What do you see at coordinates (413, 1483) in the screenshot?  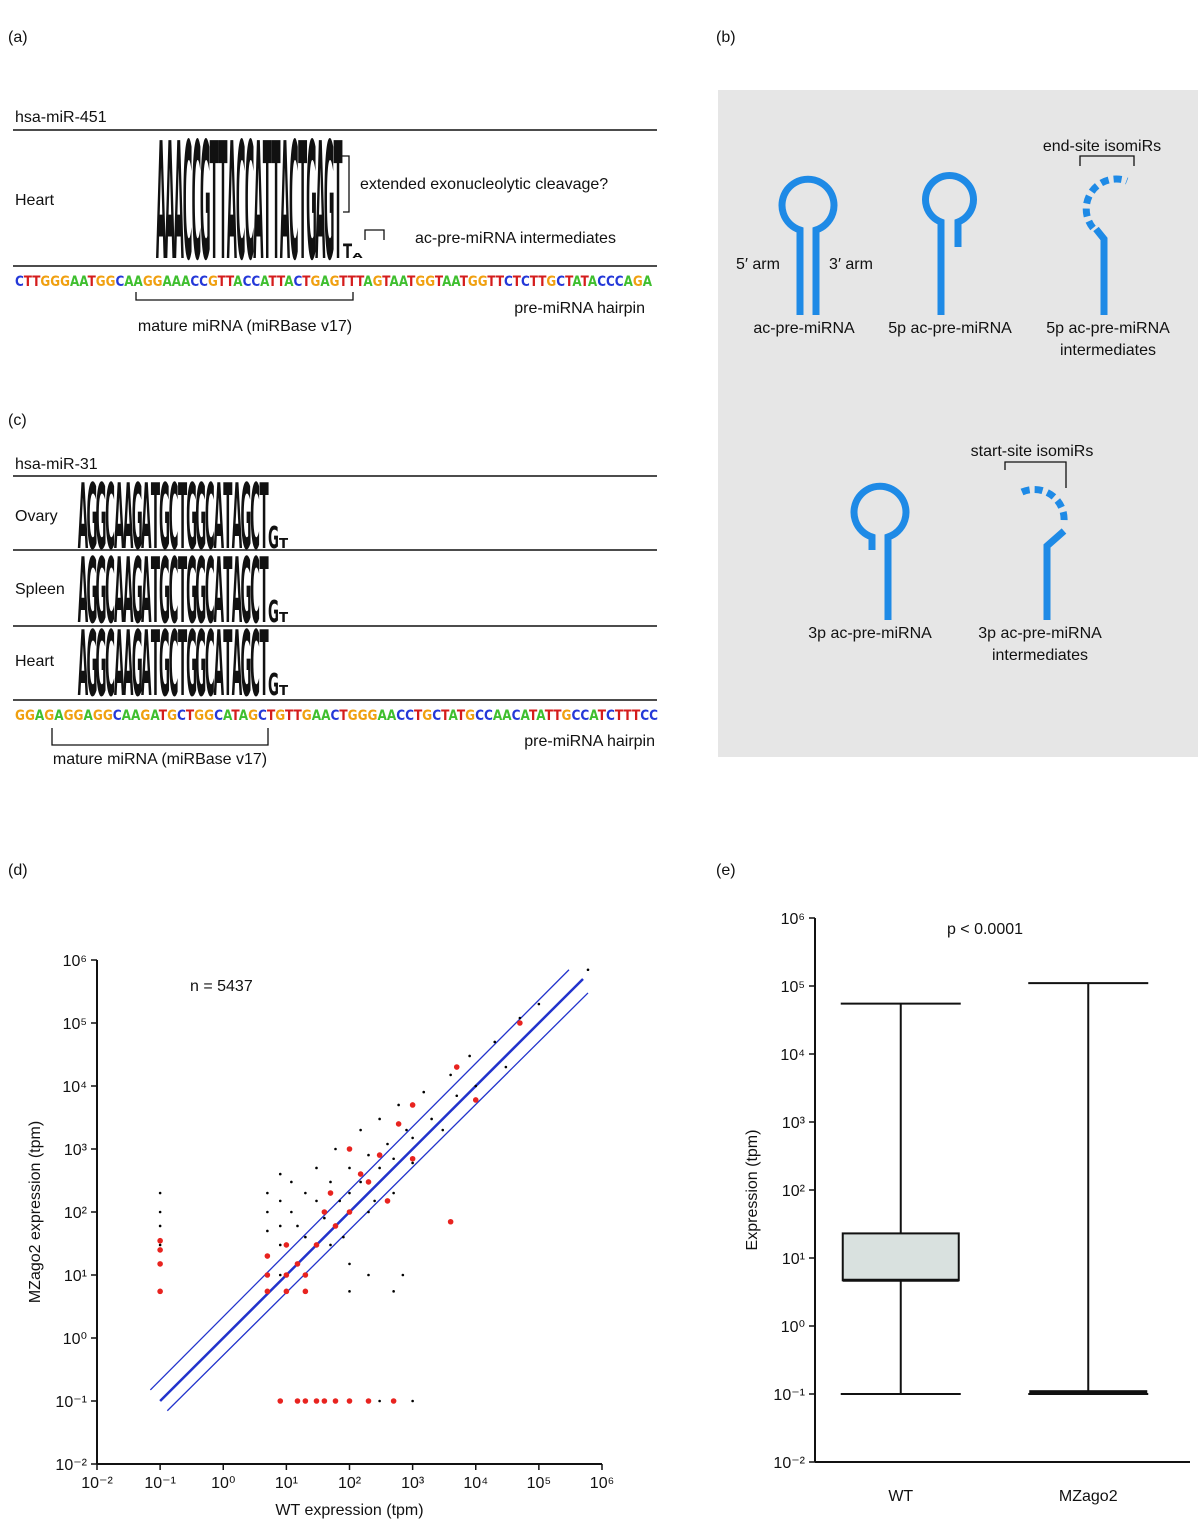 I see `x-tick-label: 10³` at bounding box center [413, 1483].